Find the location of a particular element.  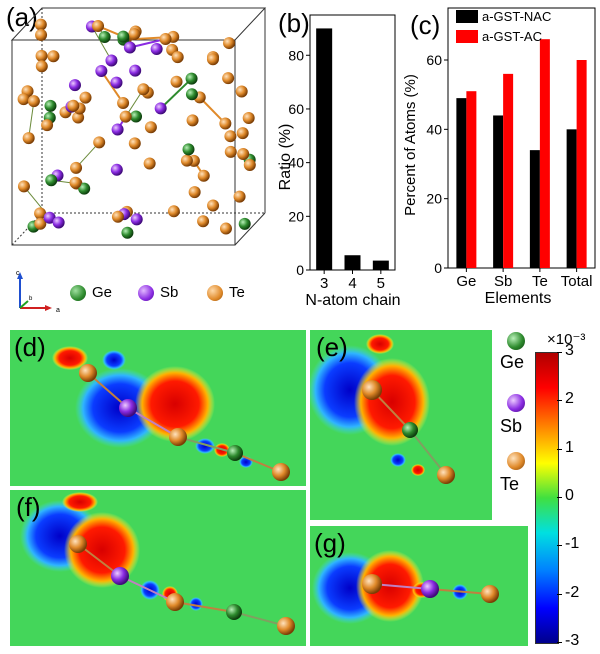

colorbar-tick-label: 1 is located at coordinates (569, 447).